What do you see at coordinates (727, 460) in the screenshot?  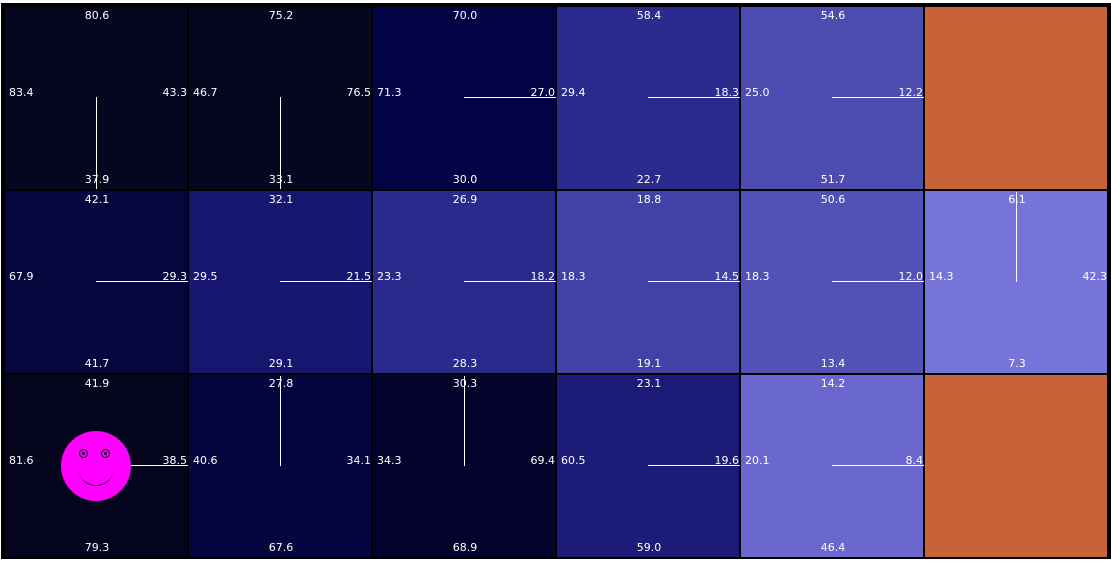 I see `q-value-right: 19.6` at bounding box center [727, 460].